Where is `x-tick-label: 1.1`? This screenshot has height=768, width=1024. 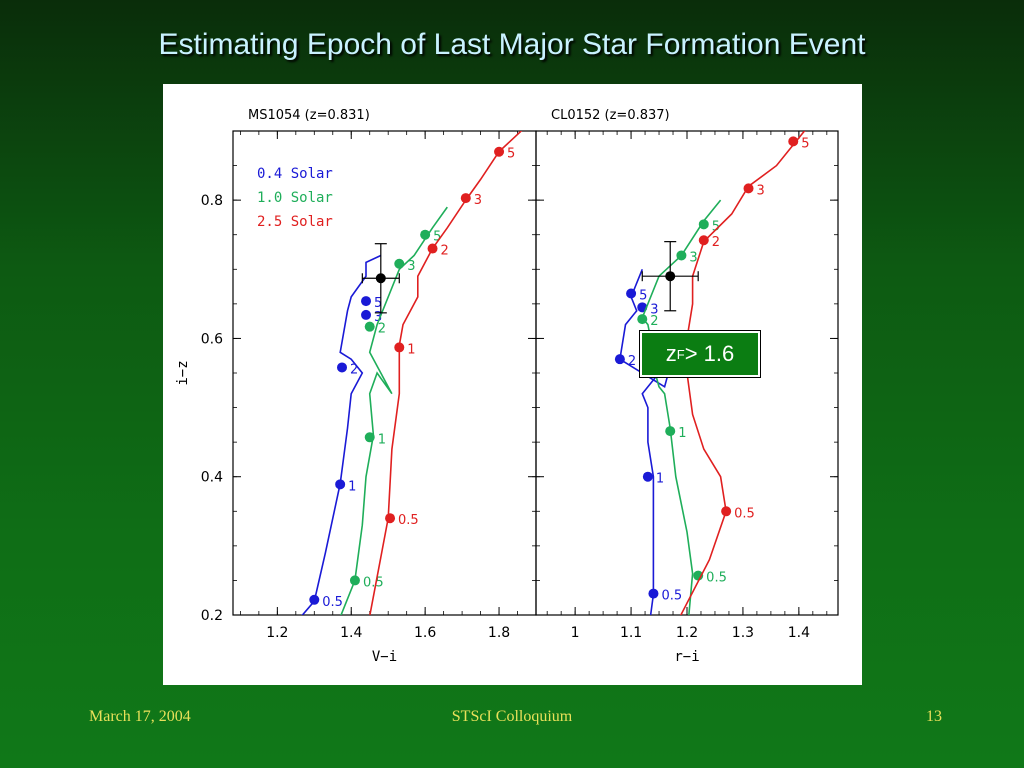 x-tick-label: 1.1 is located at coordinates (631, 633).